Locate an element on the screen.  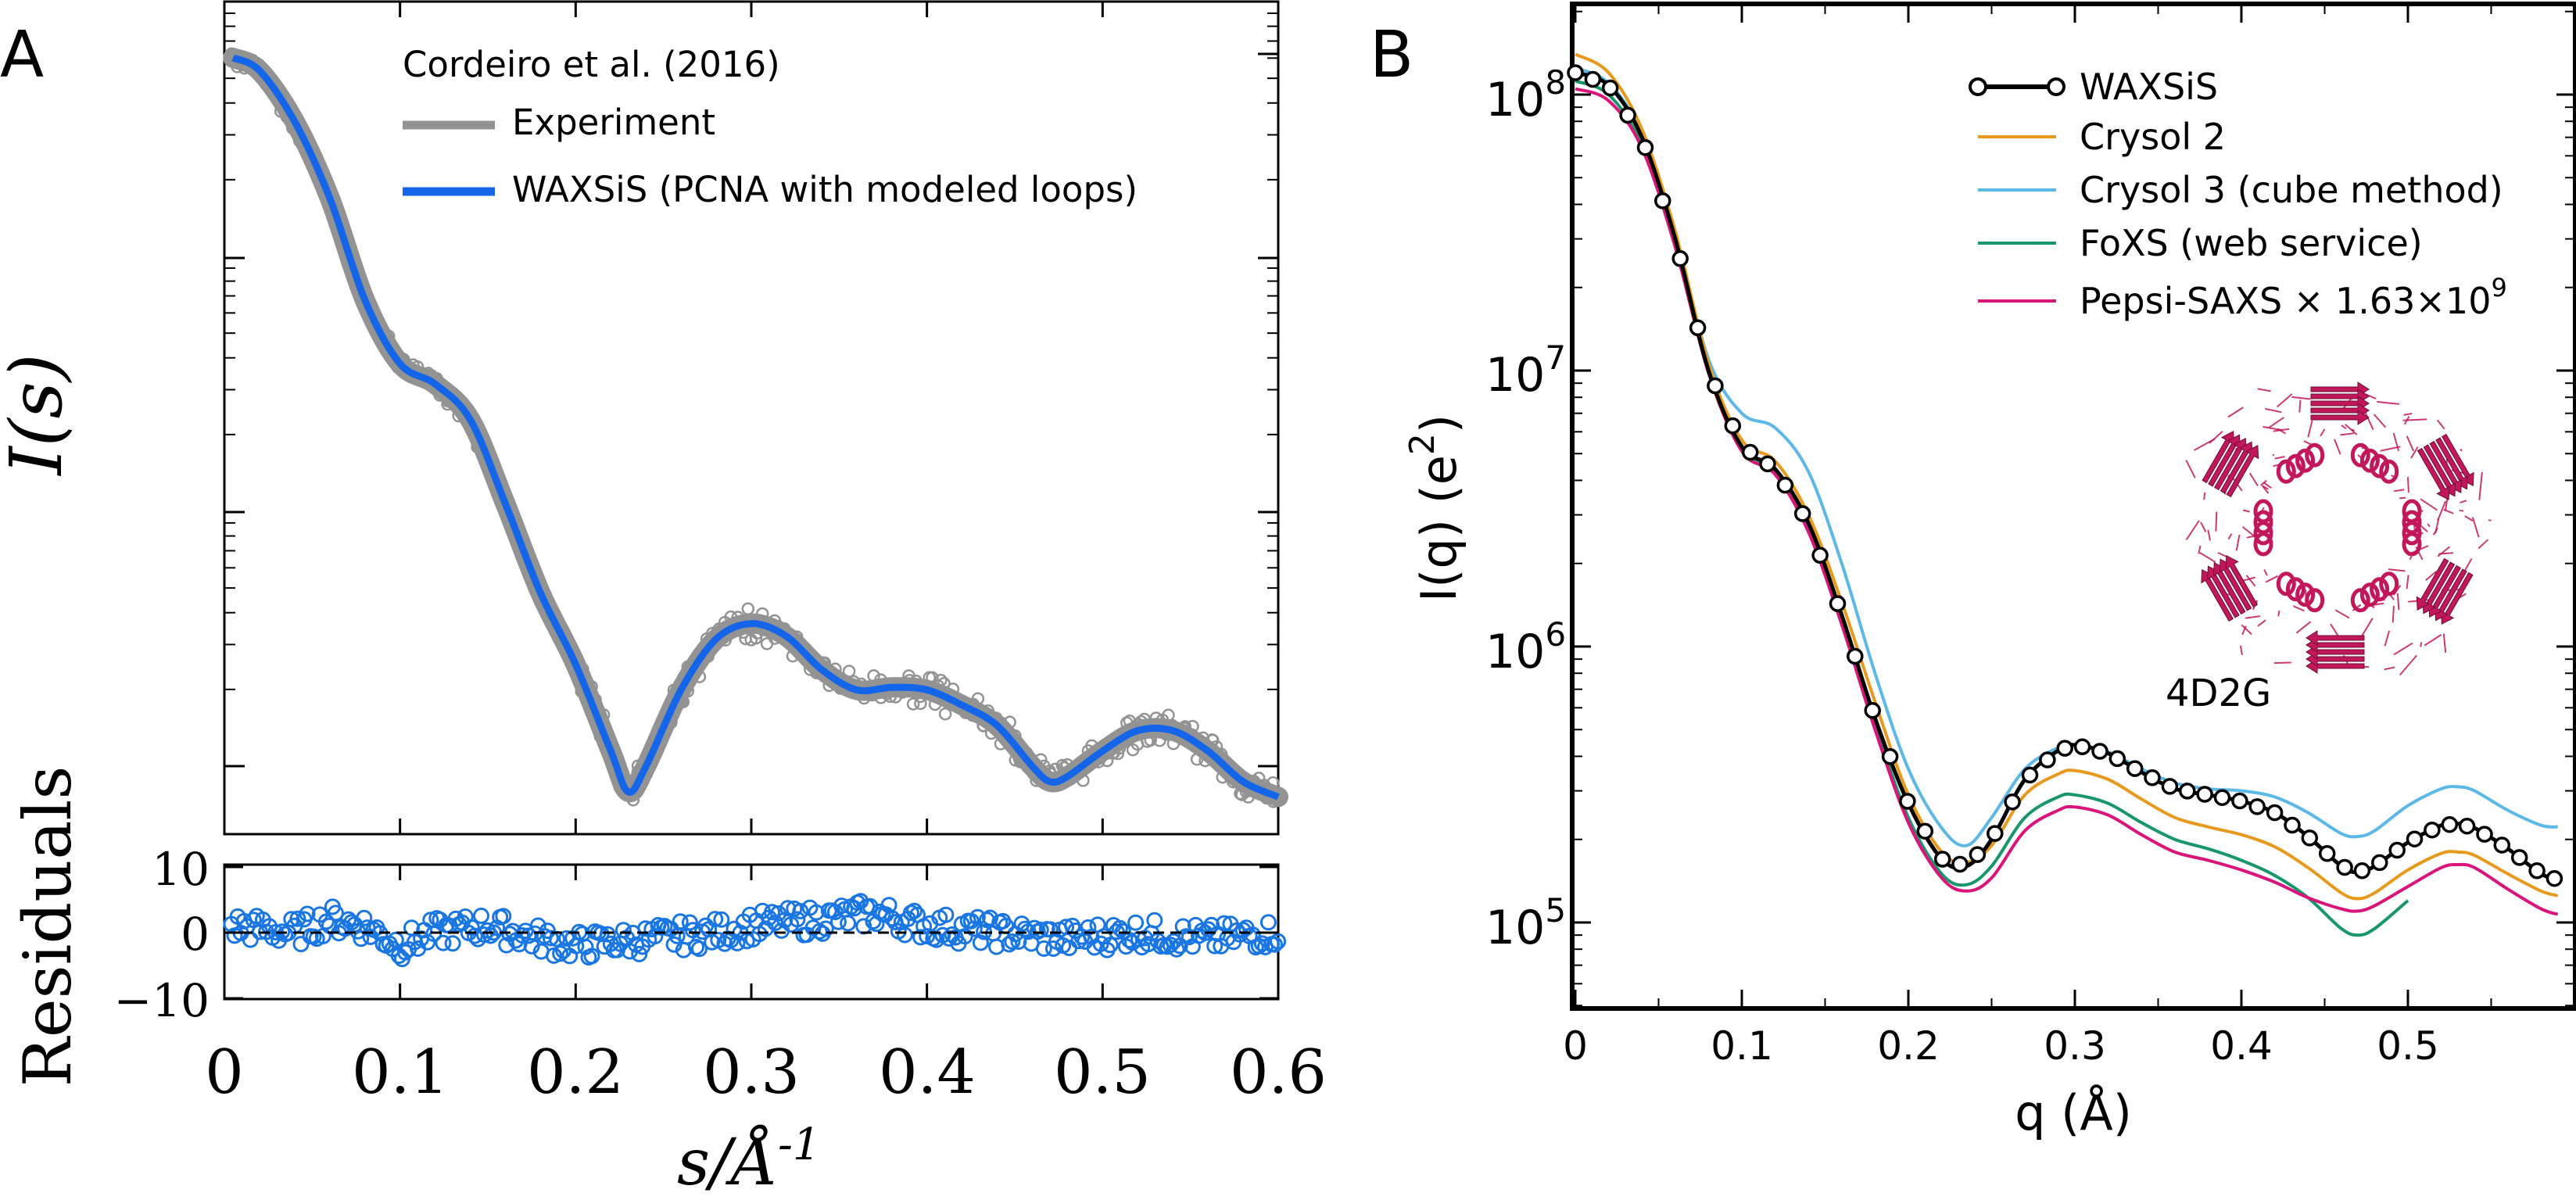
legend-b-waxsis-label: WAXSiS is located at coordinates (2149, 87).